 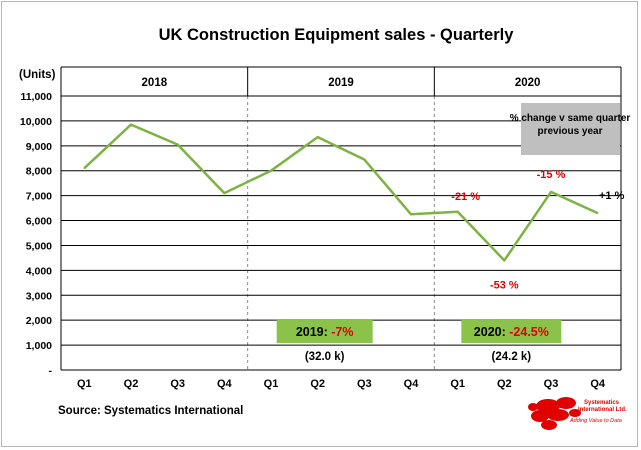 I want to click on y-tick-label: 6,000, so click(x=39, y=222).